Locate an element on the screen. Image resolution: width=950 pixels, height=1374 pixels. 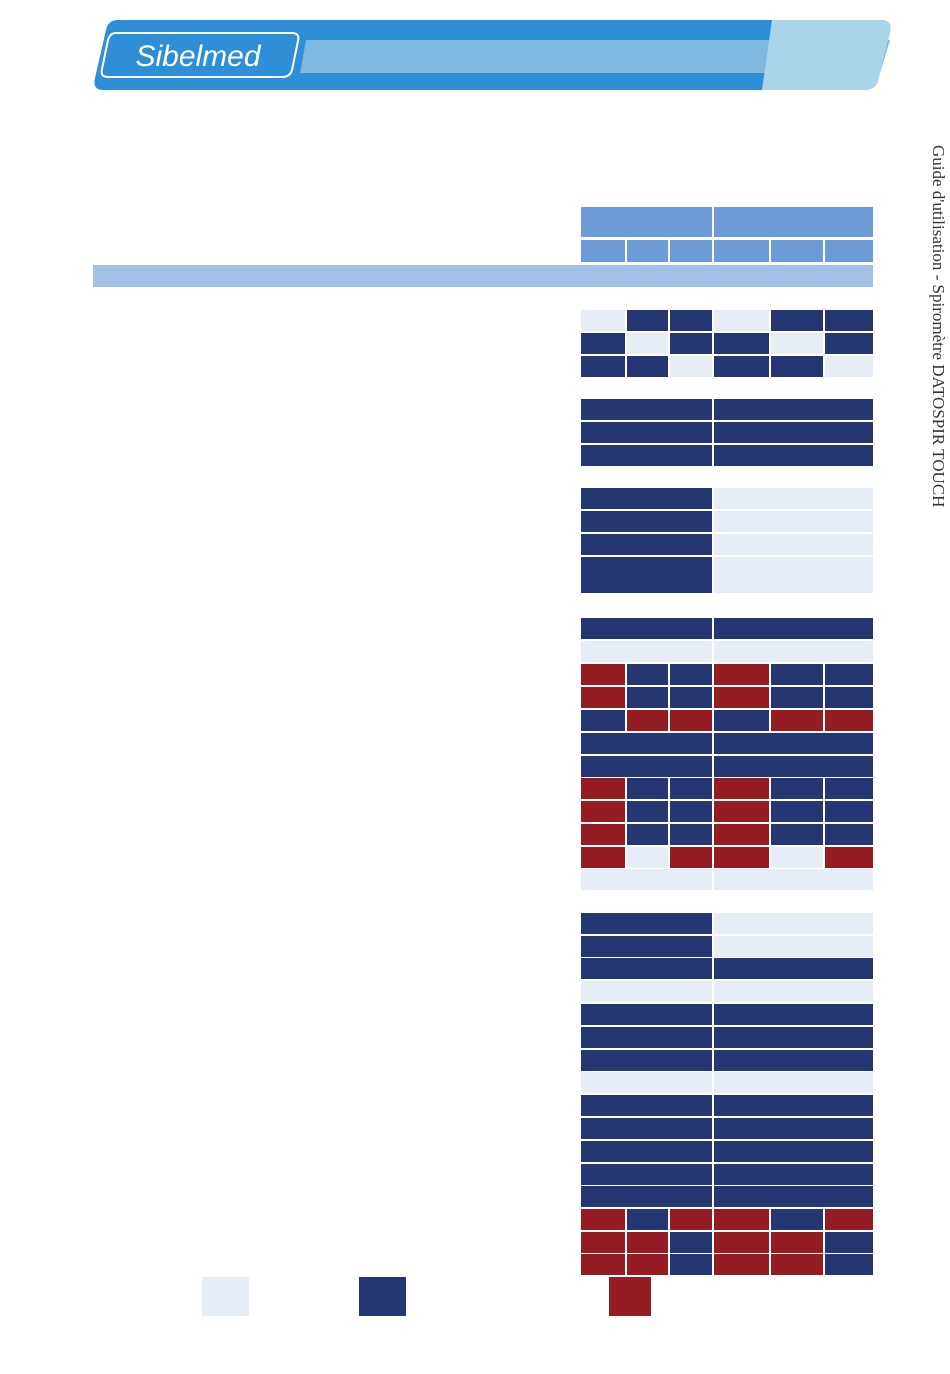
header-strip is located at coordinates (595, 56).